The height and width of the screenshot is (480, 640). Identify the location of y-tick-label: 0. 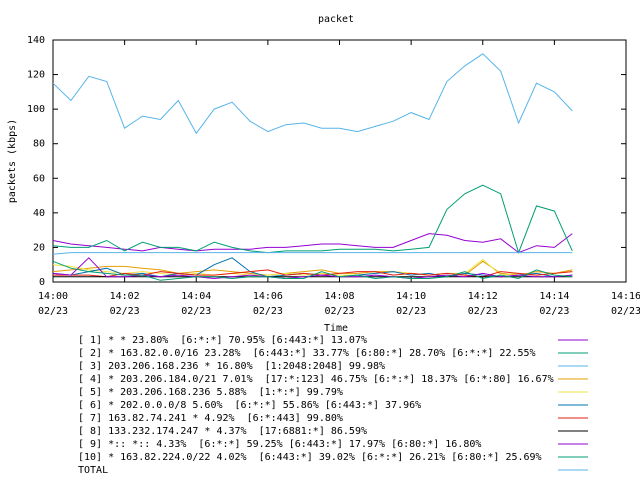
(42, 282).